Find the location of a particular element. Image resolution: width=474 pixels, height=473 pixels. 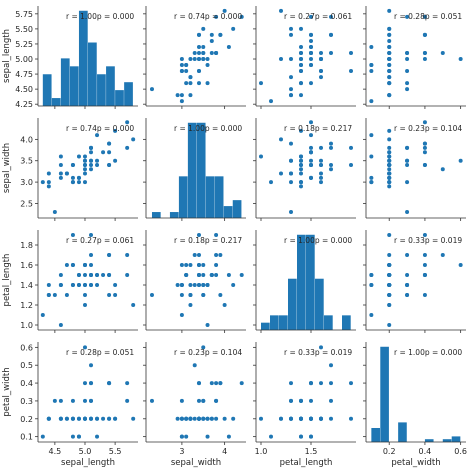

y-tick-label: 5.00 is located at coordinates (24, 59).